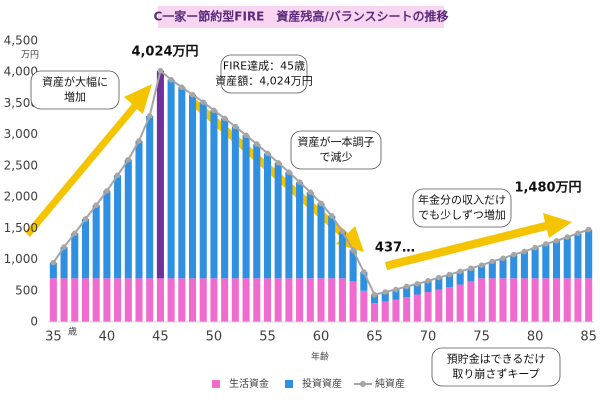  I want to click on legend-label: 投資資産, so click(322, 383).